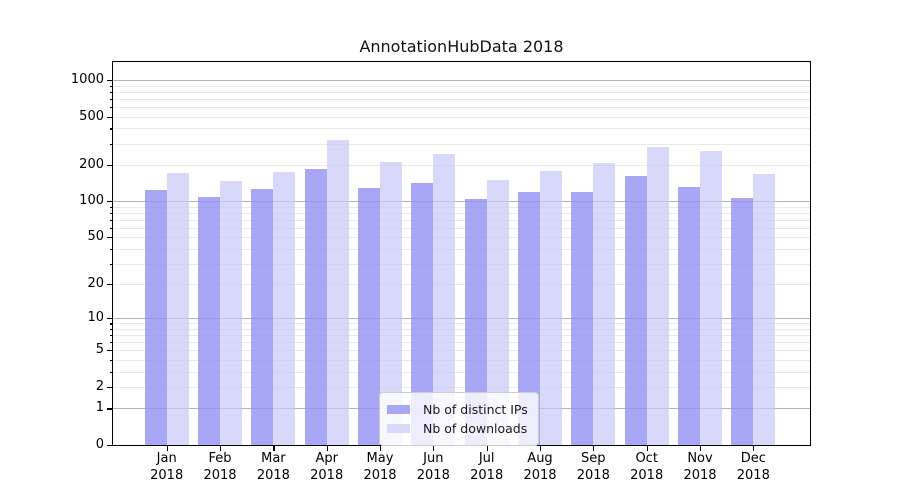 This screenshot has width=900, height=500. Describe the element at coordinates (220, 467) in the screenshot. I see `x-tick-label: Feb 2018` at that location.